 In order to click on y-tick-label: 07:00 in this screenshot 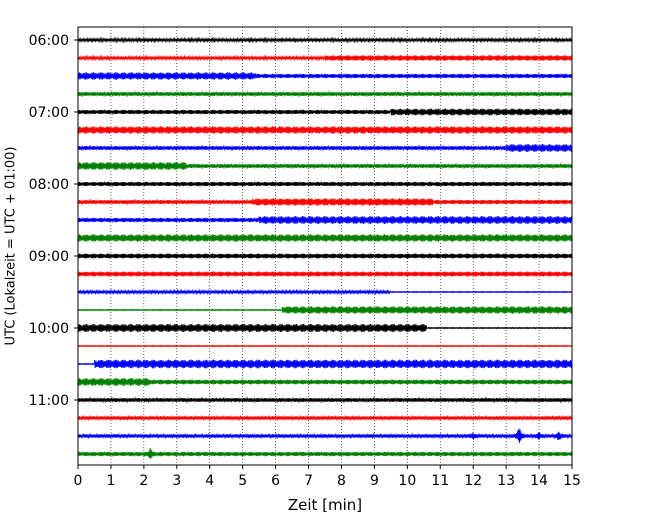, I will do `click(49, 113)`.